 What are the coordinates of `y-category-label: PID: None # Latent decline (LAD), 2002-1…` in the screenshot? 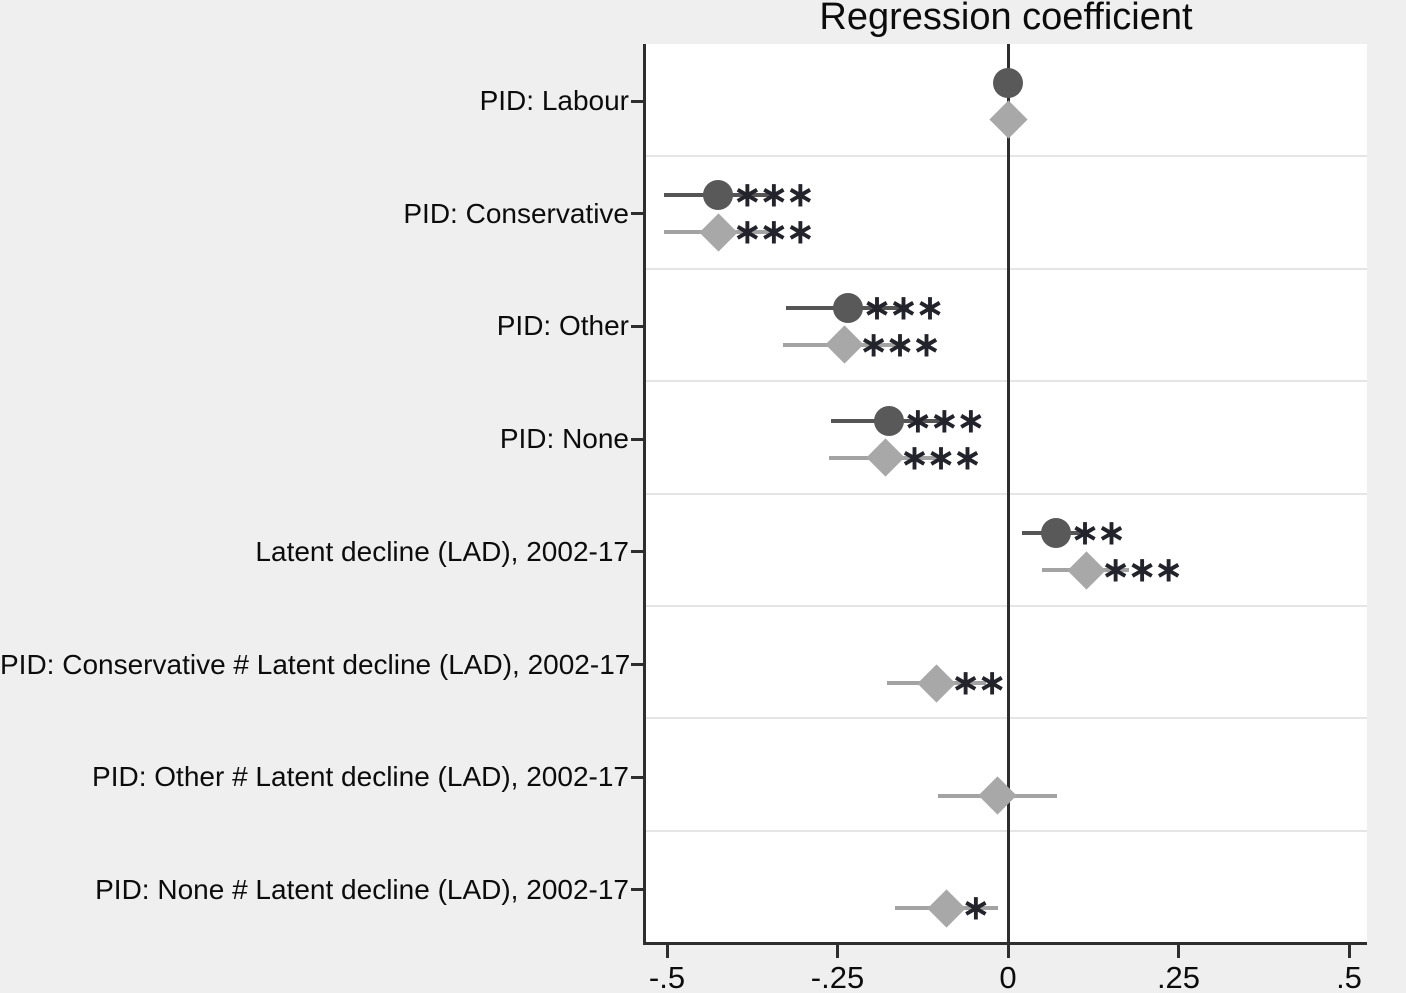 It's located at (362, 889).